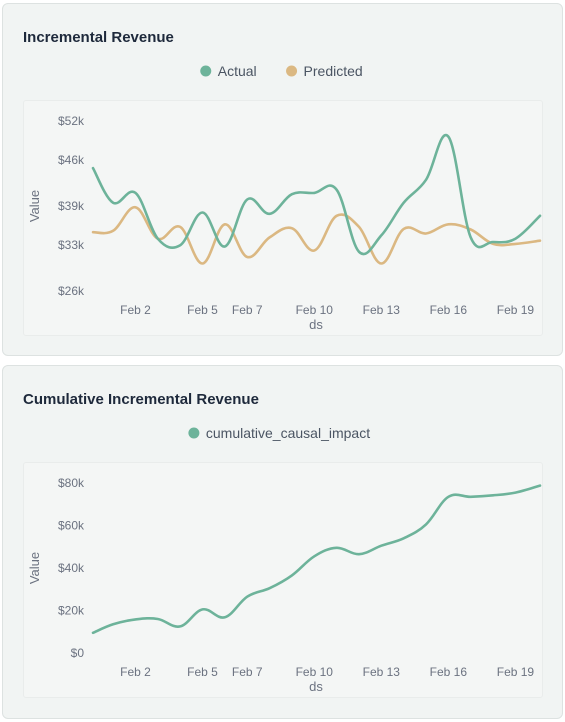 The width and height of the screenshot is (565, 722). What do you see at coordinates (78, 653) in the screenshot?
I see `y-tick-label: $0` at bounding box center [78, 653].